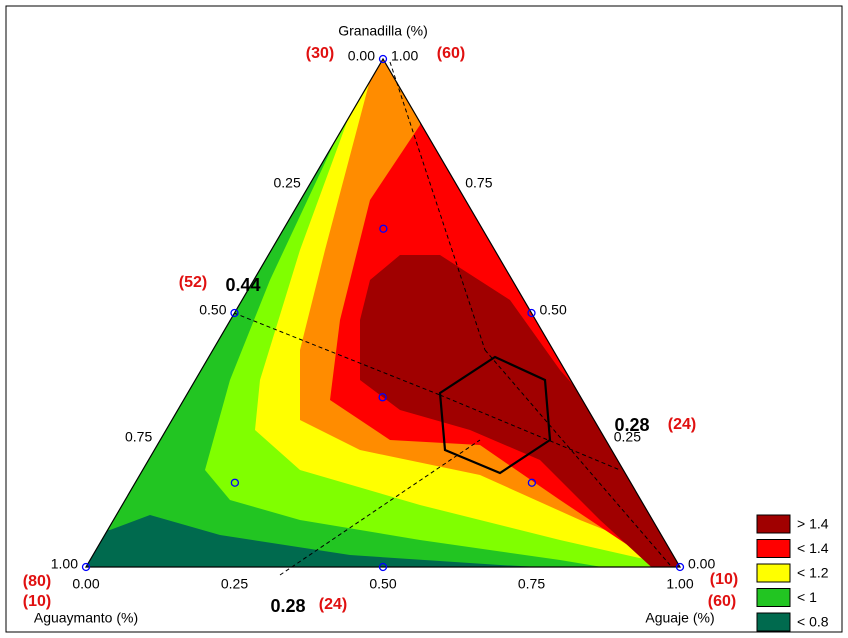  I want to click on axis-title: Aguaymanto (%), so click(86, 618).